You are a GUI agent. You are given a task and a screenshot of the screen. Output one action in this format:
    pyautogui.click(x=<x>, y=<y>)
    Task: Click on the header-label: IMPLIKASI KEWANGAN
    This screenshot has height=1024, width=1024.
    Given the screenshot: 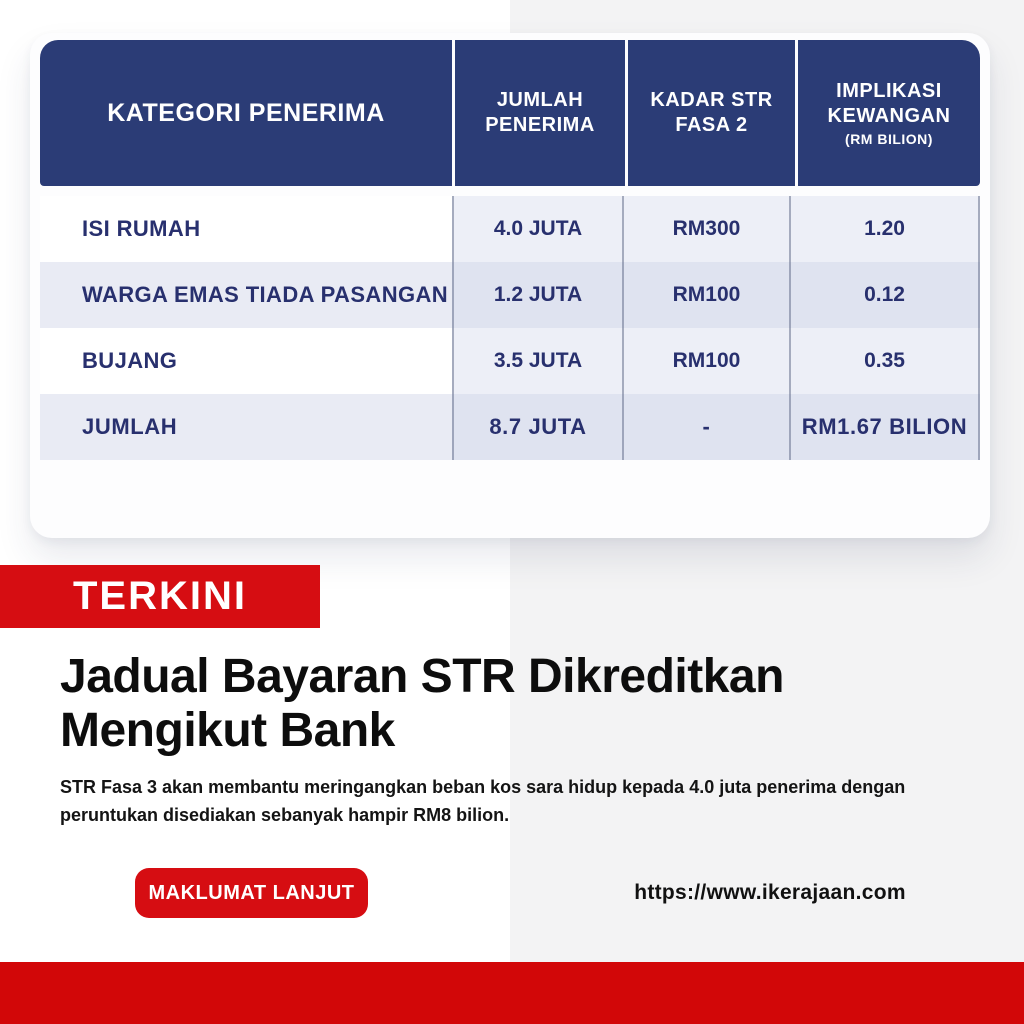 What is the action you would take?
    pyautogui.click(x=889, y=103)
    